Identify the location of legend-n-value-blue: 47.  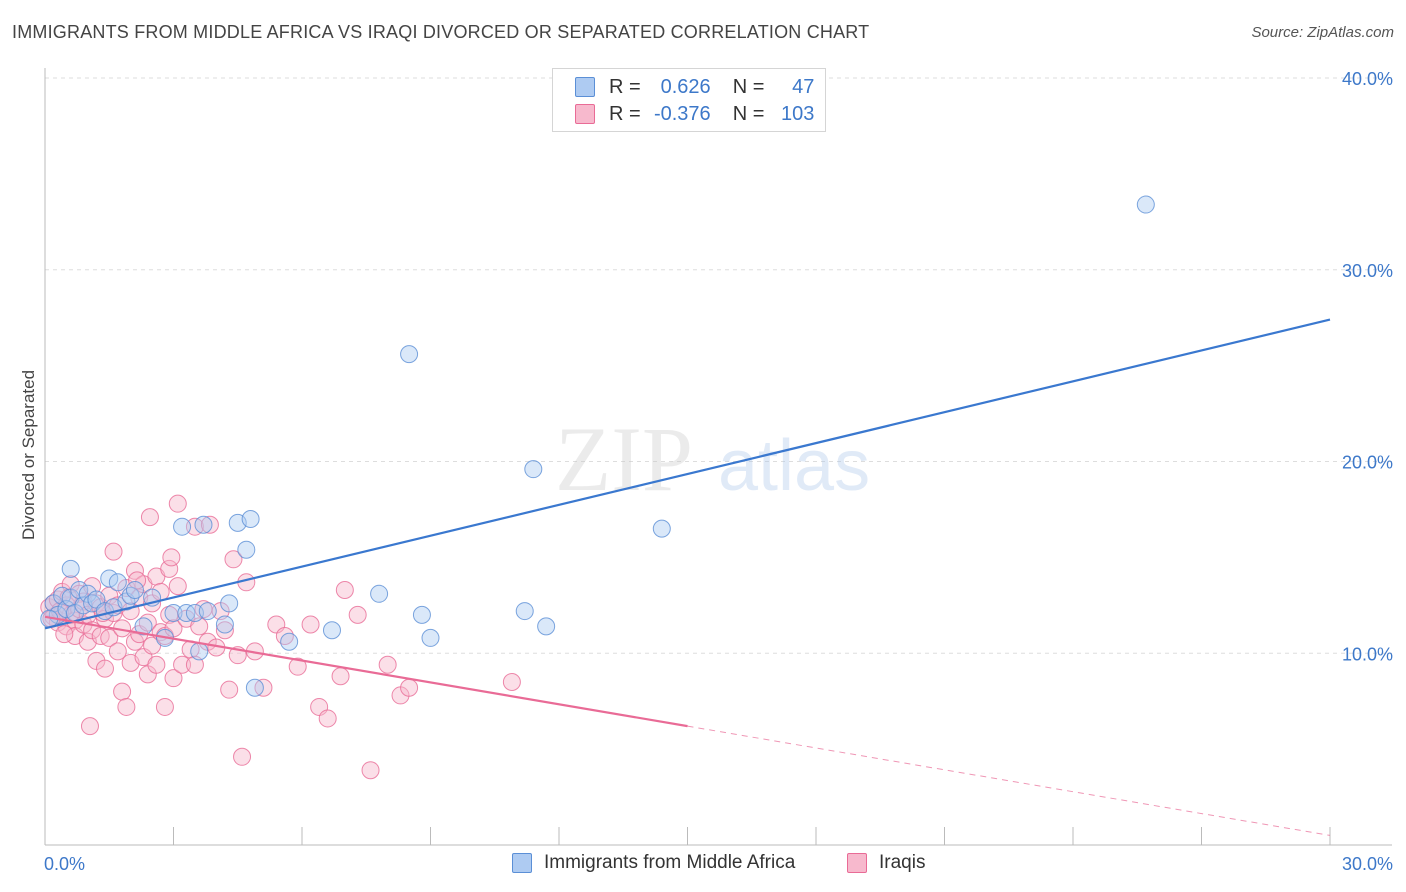
(803, 86).